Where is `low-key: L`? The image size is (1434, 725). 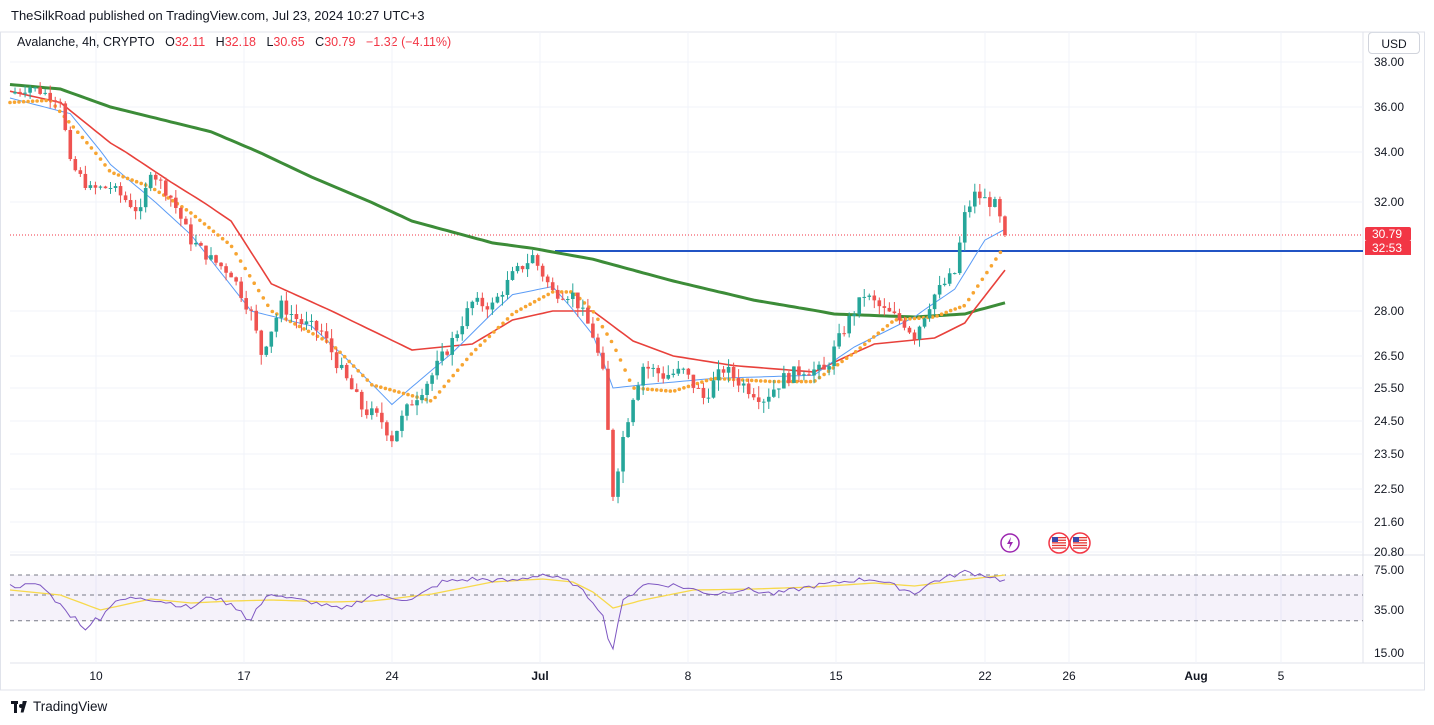 low-key: L is located at coordinates (270, 42).